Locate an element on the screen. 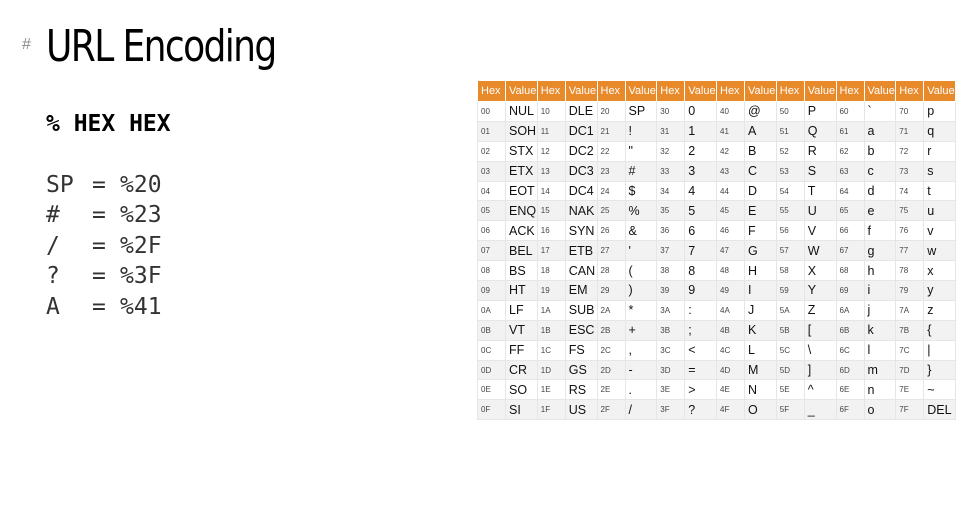 This screenshot has height=520, width=976. encoding-example: ? = %3F is located at coordinates (104, 276).